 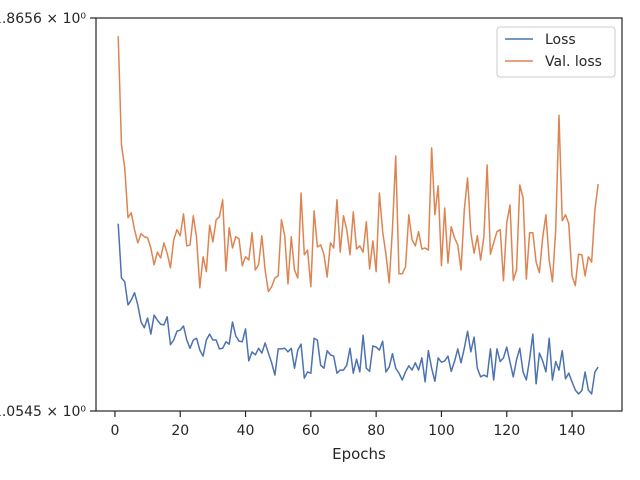 I want to click on y-tick-label: 1.0545 × 10⁰, so click(x=43, y=412).